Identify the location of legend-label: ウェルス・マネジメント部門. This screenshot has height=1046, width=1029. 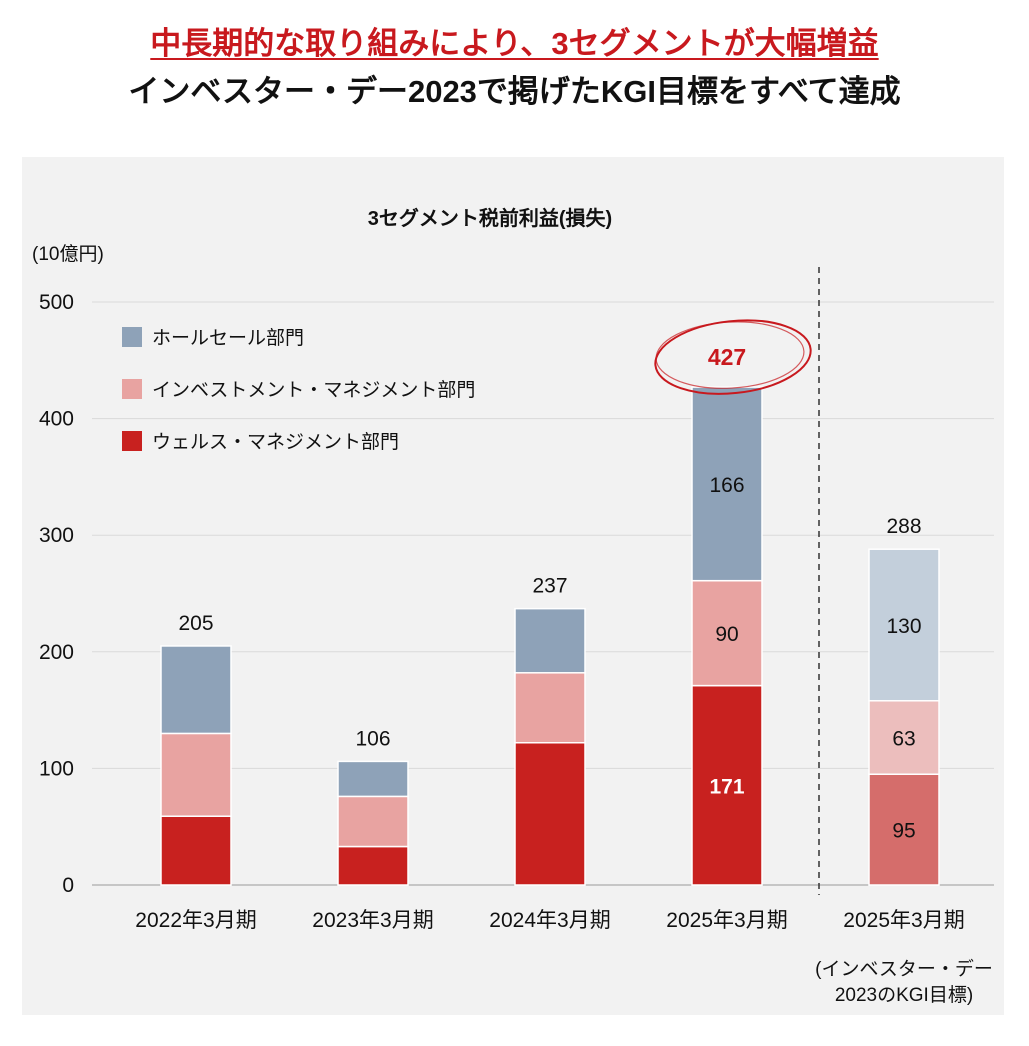
(275, 442).